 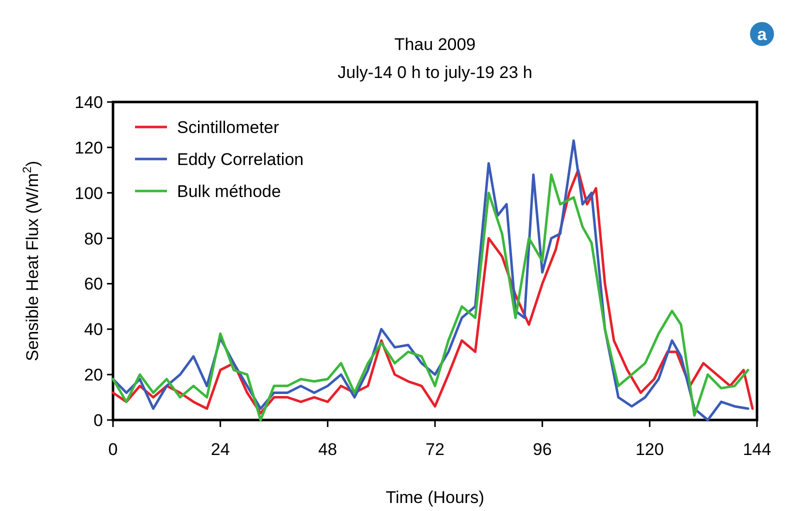 What do you see at coordinates (757, 449) in the screenshot?
I see `x-tick-label: 144` at bounding box center [757, 449].